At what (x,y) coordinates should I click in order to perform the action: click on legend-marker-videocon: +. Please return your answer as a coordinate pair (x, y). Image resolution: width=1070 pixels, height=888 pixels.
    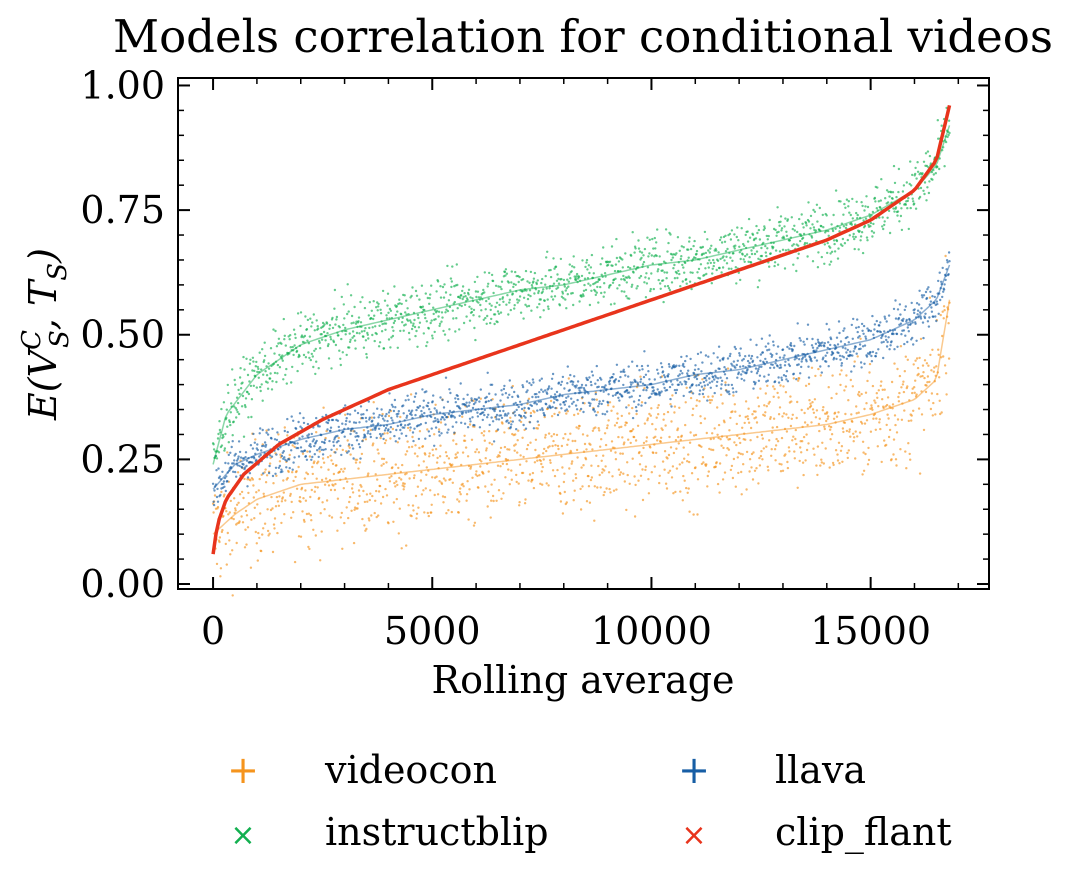
    Looking at the image, I should click on (243, 770).